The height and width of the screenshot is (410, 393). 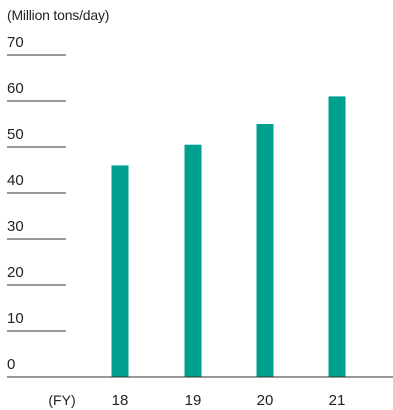 I want to click on y-tick-label-20: 20, so click(x=15, y=272).